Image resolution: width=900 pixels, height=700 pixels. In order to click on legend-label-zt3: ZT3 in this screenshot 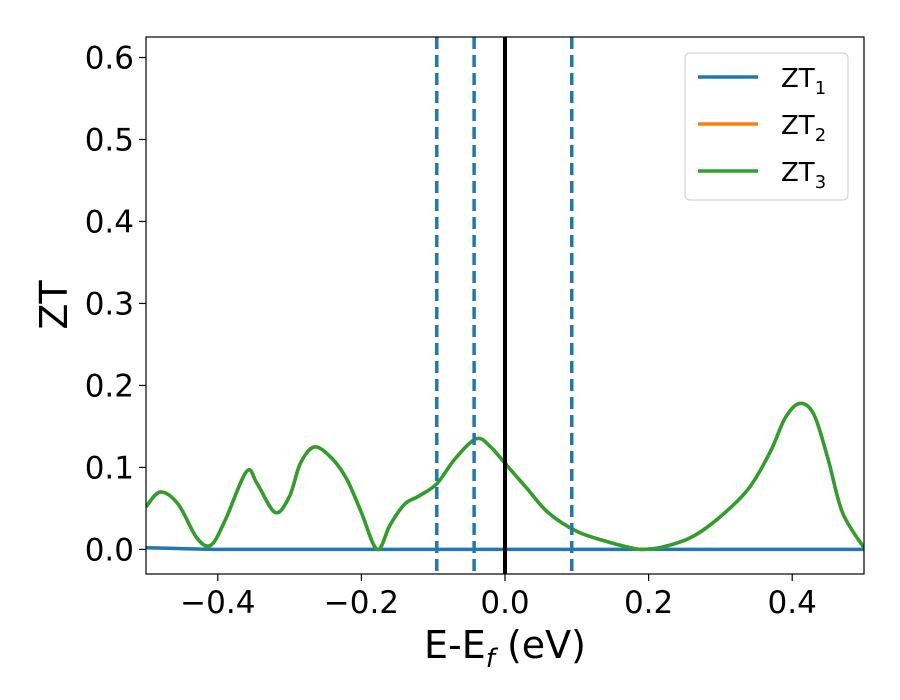, I will do `click(803, 175)`.